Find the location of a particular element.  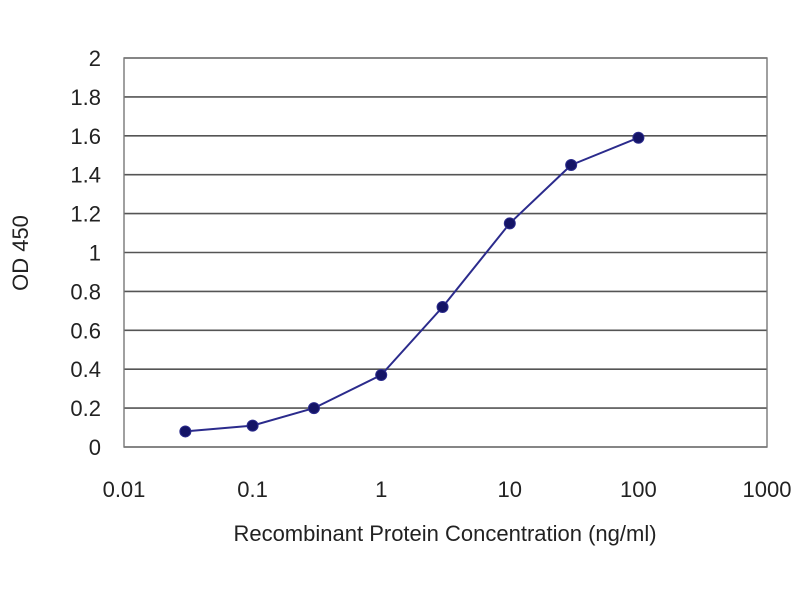

x-tick-label: 0.1 is located at coordinates (252, 489).